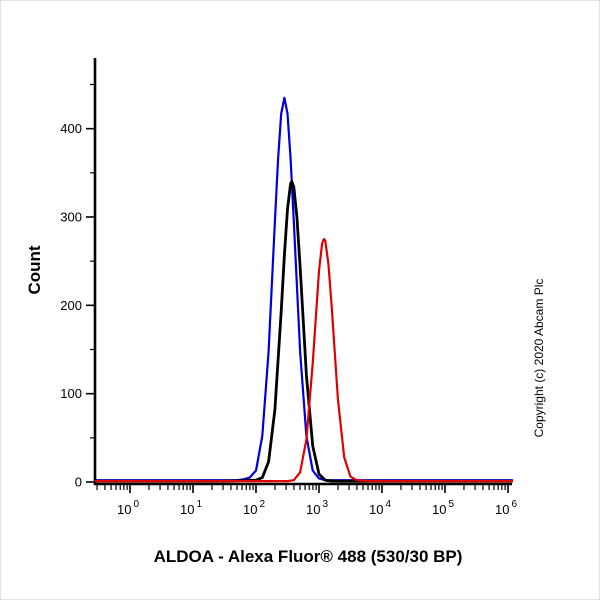  What do you see at coordinates (317, 508) in the screenshot?
I see `x-tick-label: 10 3` at bounding box center [317, 508].